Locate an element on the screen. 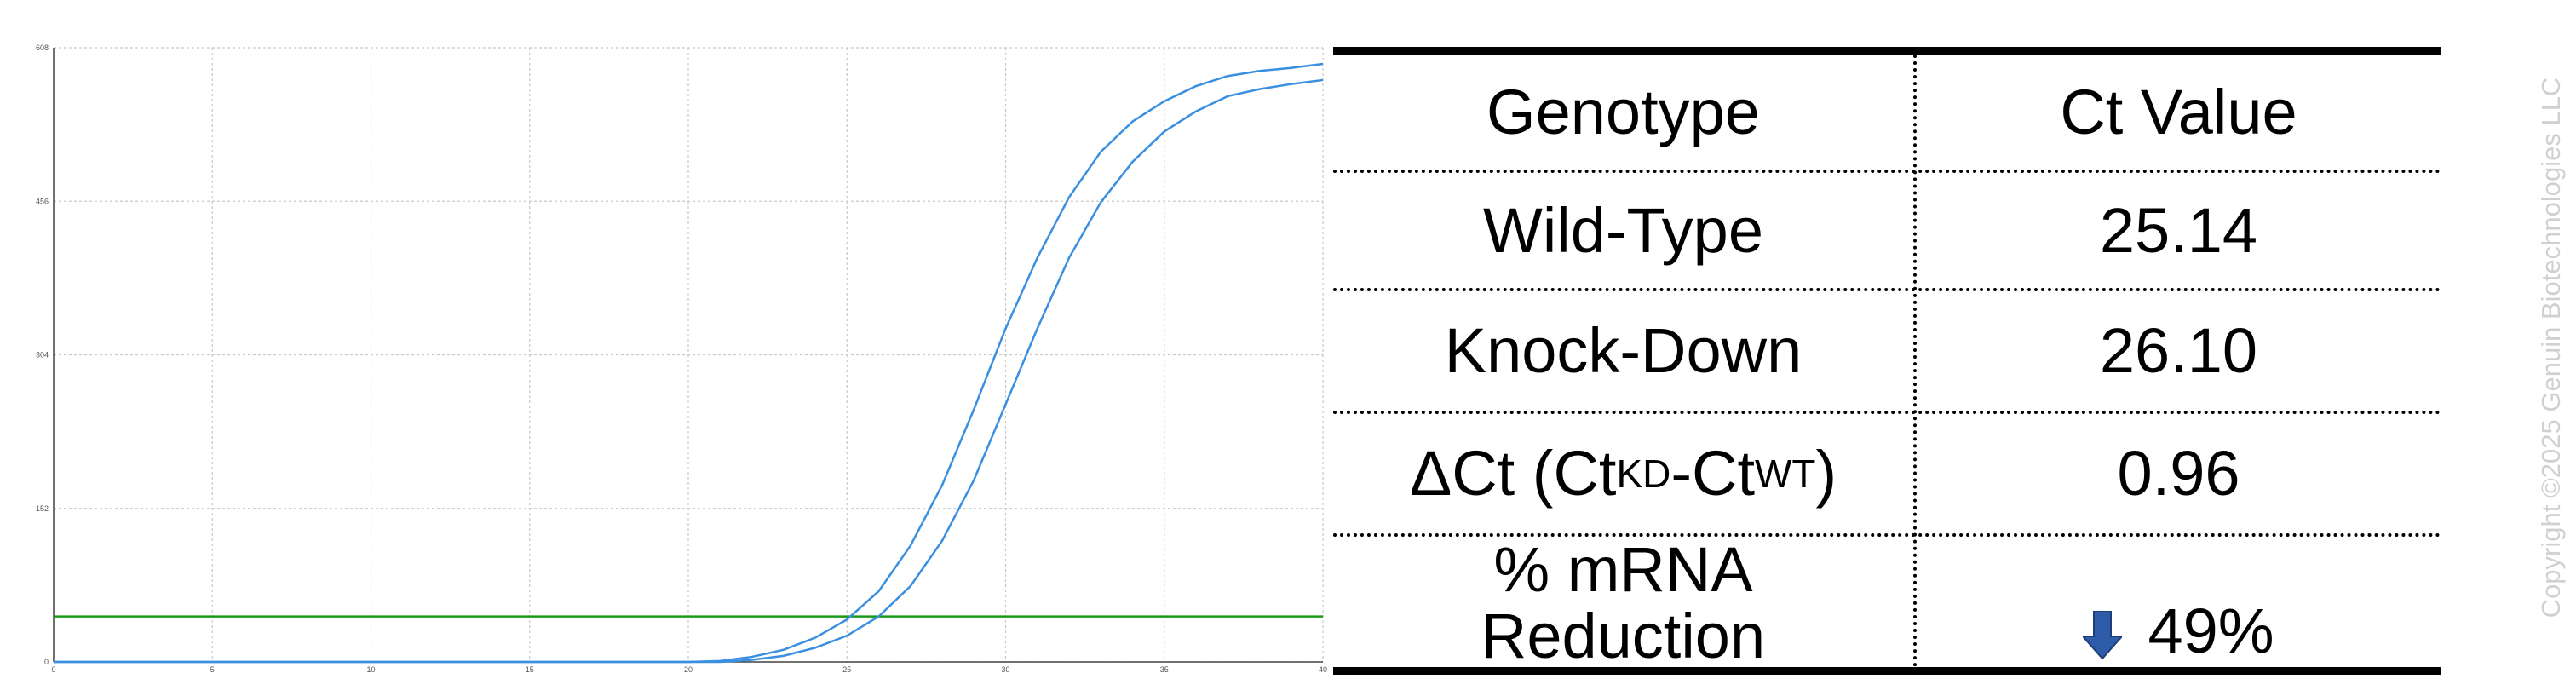 The image size is (2576, 696). delta-ct-label: ΔCt (Ct is located at coordinates (1513, 474).